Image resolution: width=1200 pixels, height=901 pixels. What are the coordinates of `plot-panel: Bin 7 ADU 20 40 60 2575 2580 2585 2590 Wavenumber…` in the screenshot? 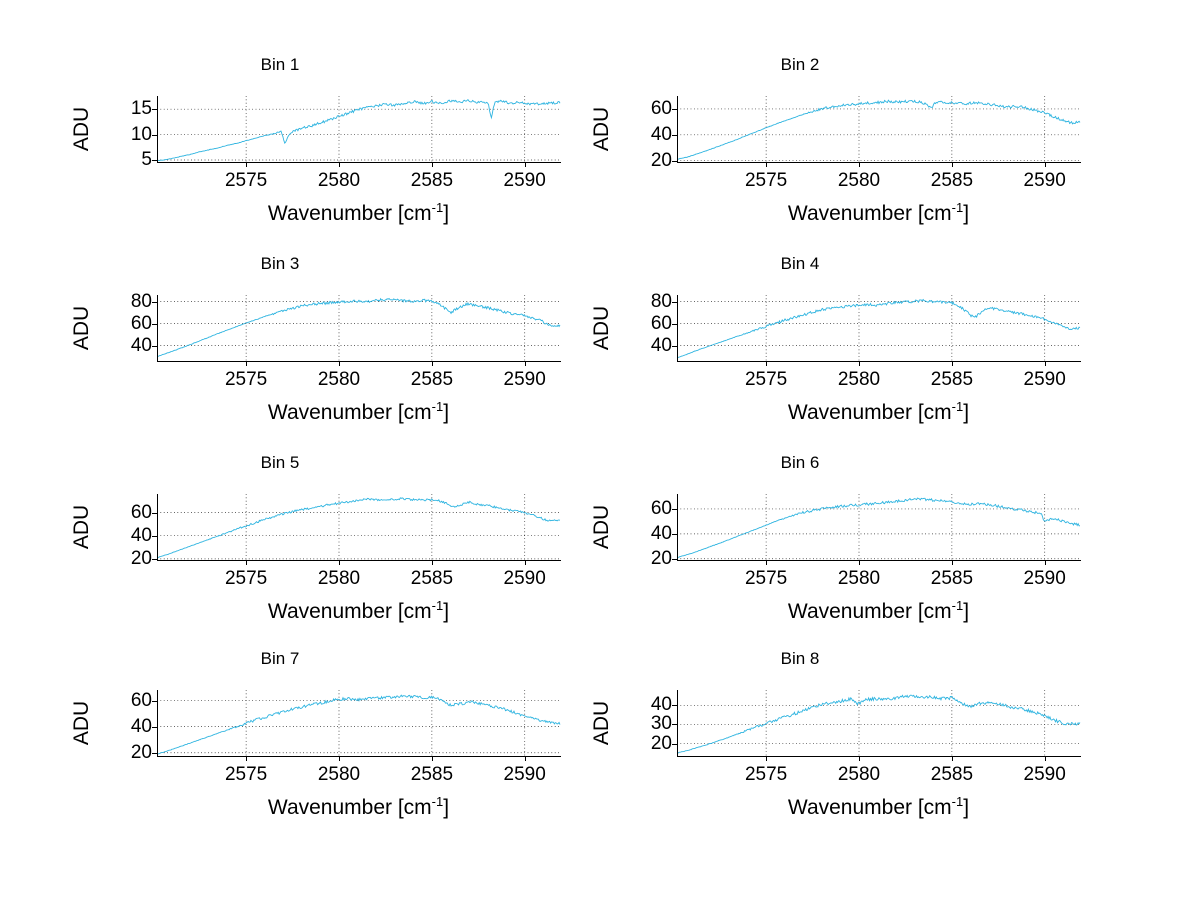 It's located at (300, 744).